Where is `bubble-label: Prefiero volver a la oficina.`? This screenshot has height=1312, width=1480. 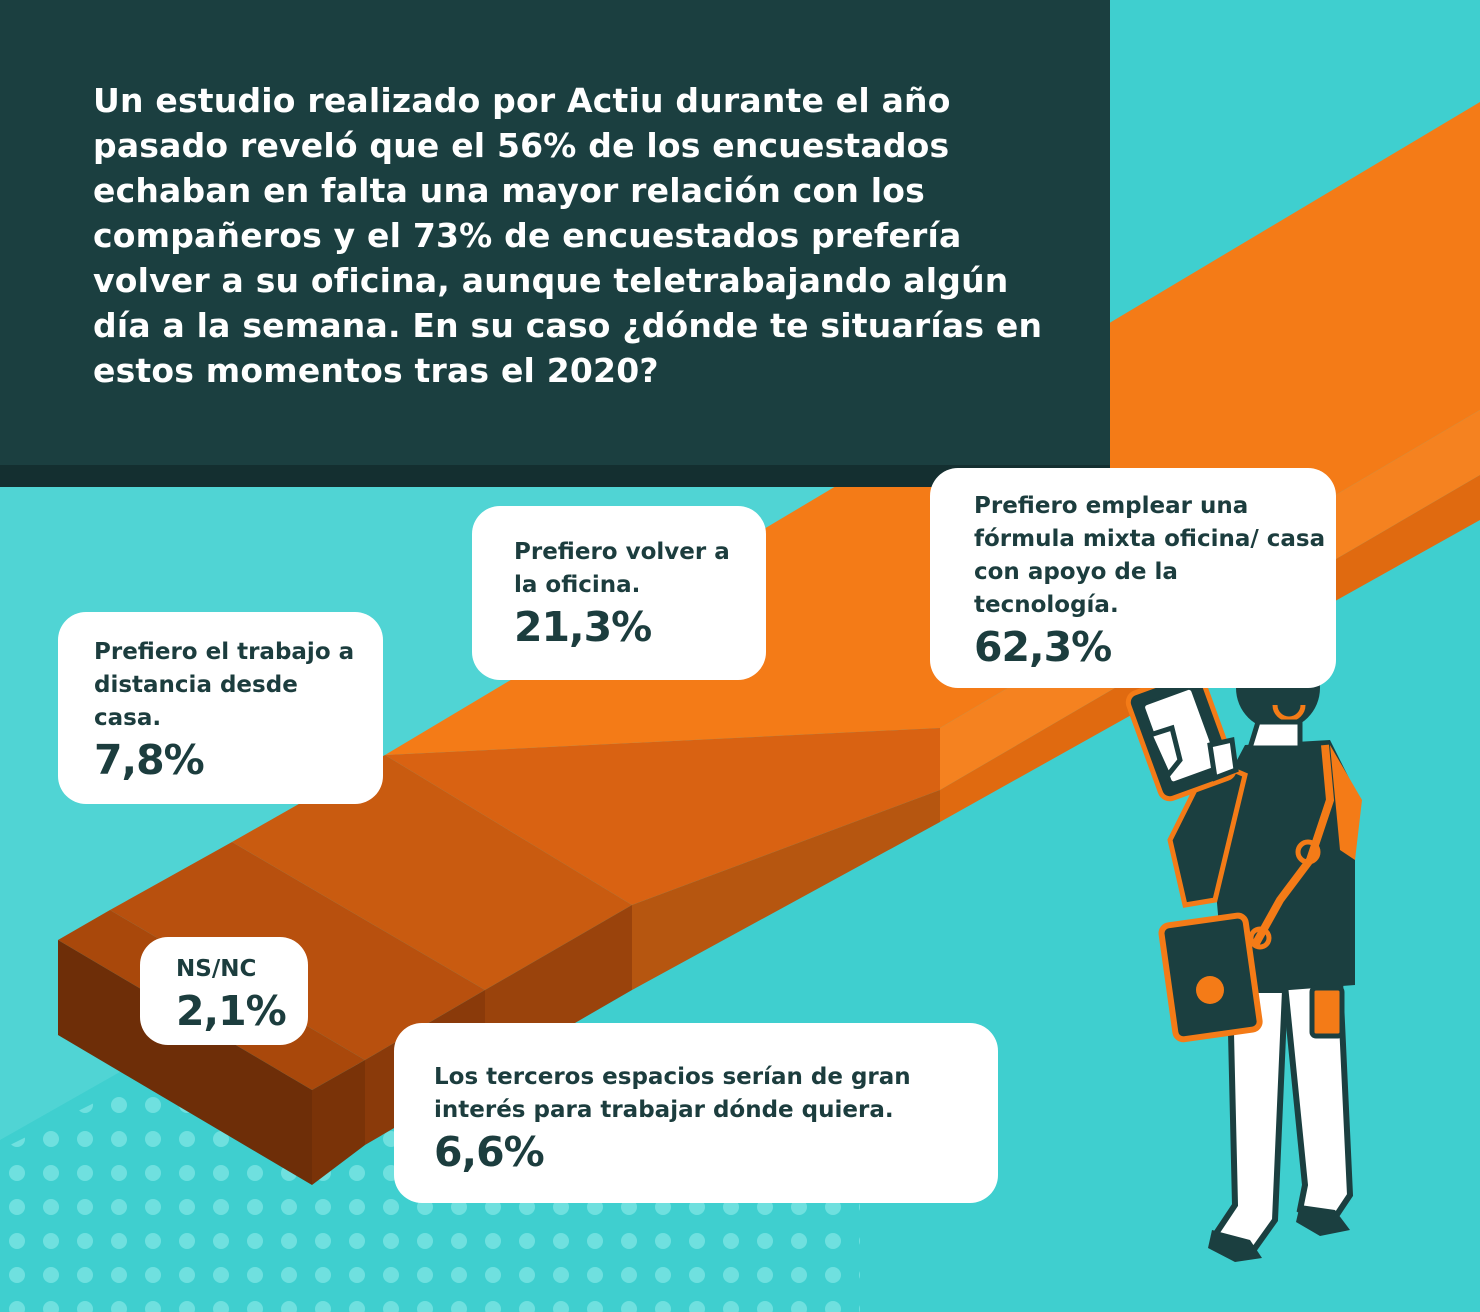 bubble-label: Prefiero volver a la oficina. is located at coordinates (622, 568).